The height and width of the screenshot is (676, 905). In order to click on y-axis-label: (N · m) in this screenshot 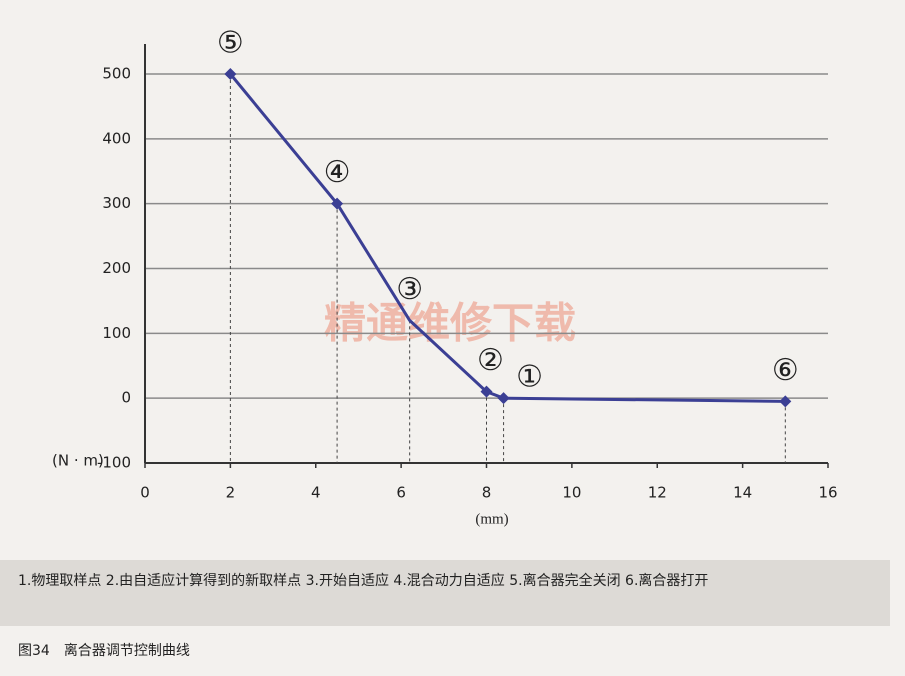, I will do `click(78, 461)`.